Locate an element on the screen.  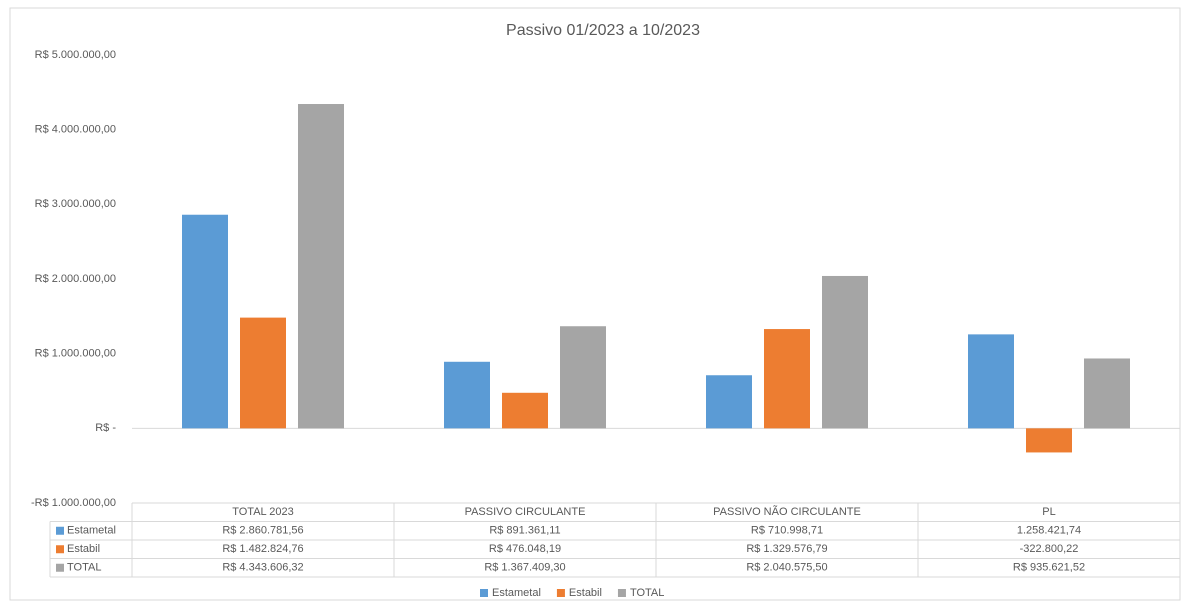
y-tick-label: R$ 5.000.000,00 is located at coordinates (75, 55).